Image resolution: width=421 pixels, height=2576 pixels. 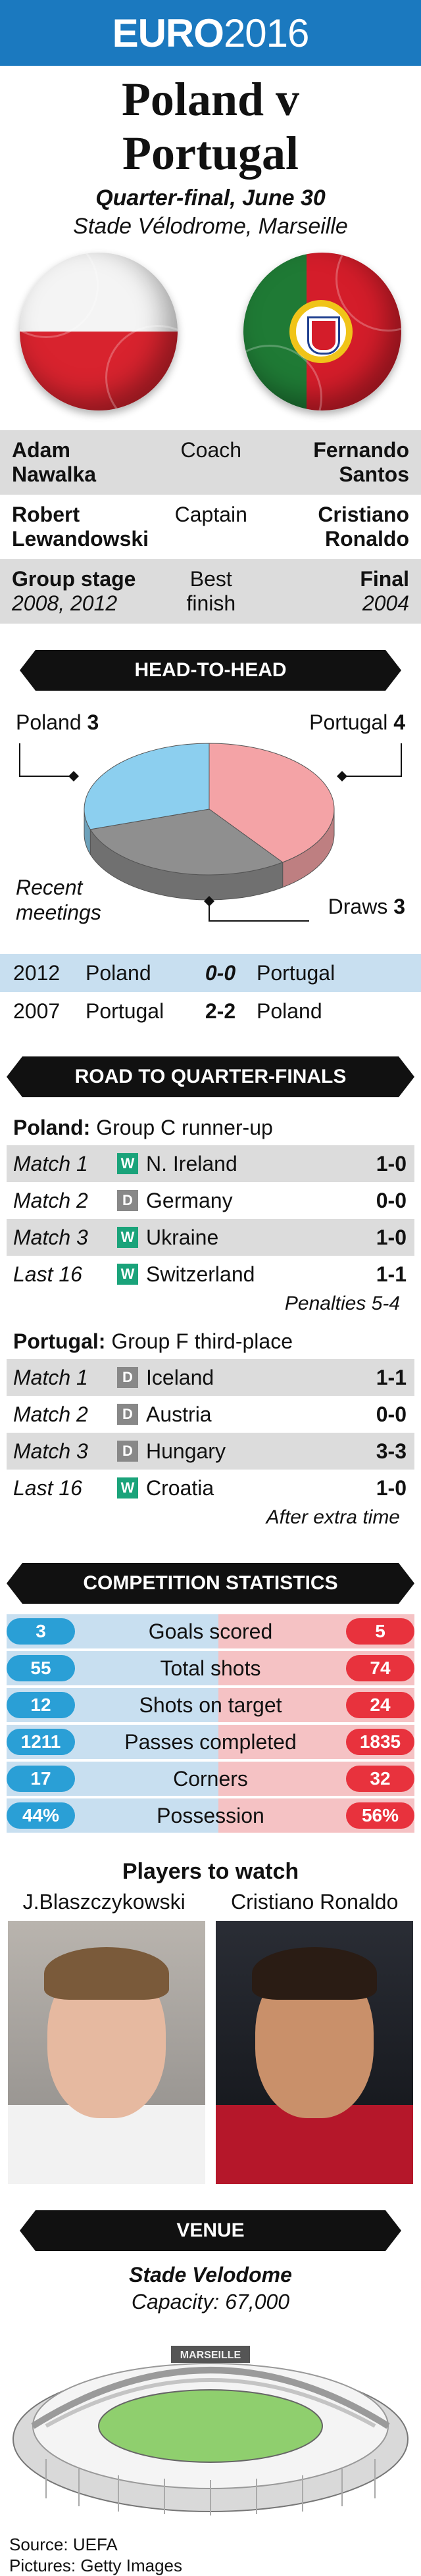 What do you see at coordinates (314, 2052) in the screenshot?
I see `player-right-photo` at bounding box center [314, 2052].